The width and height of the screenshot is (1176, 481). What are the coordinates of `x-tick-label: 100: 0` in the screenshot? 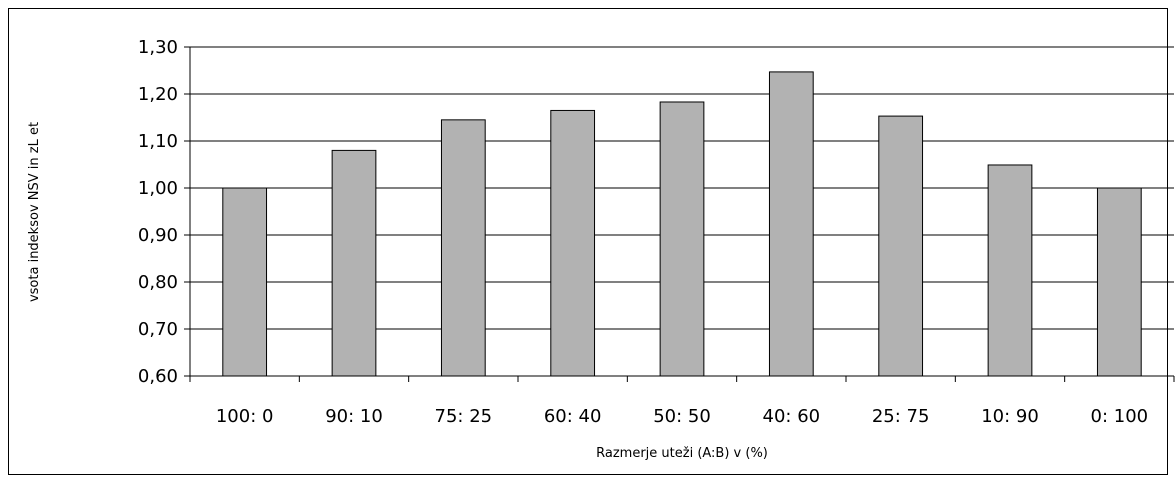 It's located at (245, 416).